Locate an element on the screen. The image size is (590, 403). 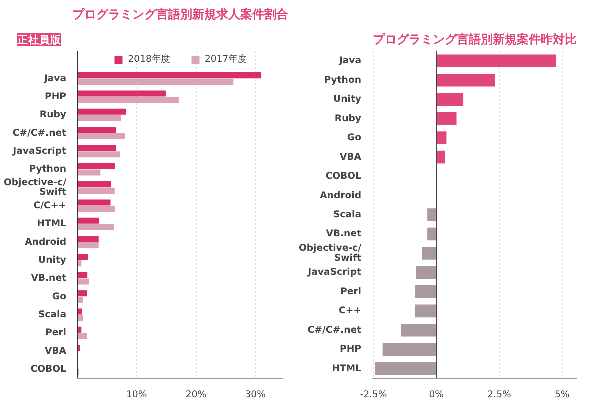
x-tick-label: 5% is located at coordinates (562, 395).